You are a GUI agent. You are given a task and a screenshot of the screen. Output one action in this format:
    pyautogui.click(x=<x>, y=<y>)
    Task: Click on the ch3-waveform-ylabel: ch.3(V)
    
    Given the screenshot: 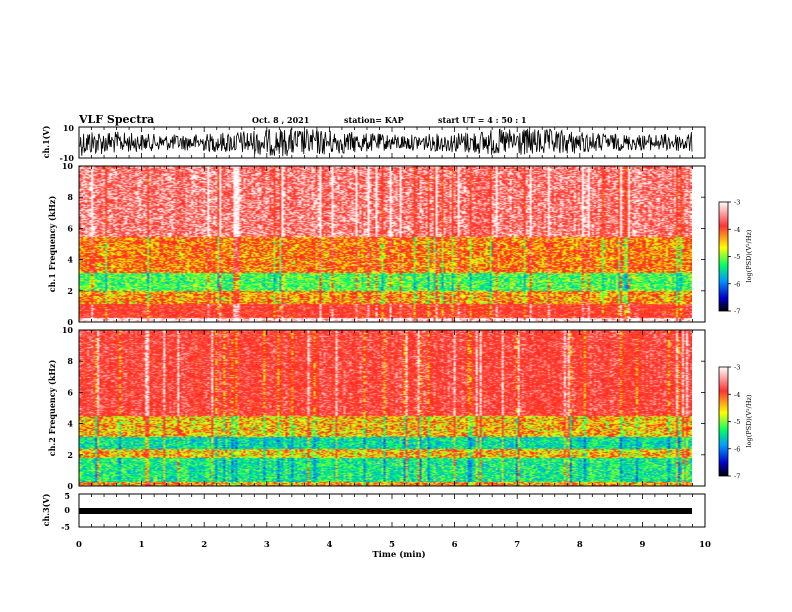 What is the action you would take?
    pyautogui.click(x=46, y=509)
    